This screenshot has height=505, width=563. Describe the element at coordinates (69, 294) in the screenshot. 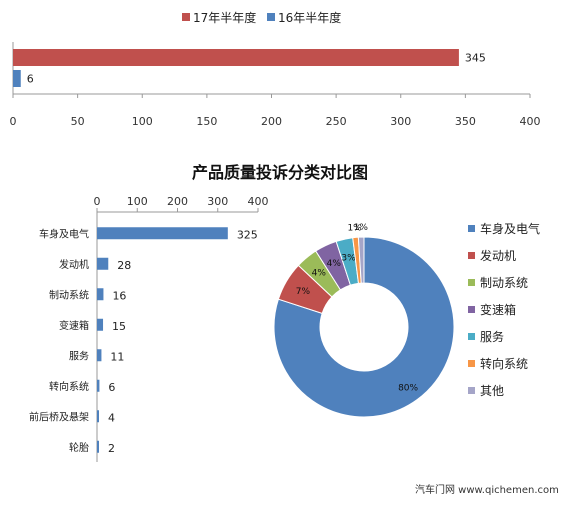

I see `category-label: 制动系统` at that location.